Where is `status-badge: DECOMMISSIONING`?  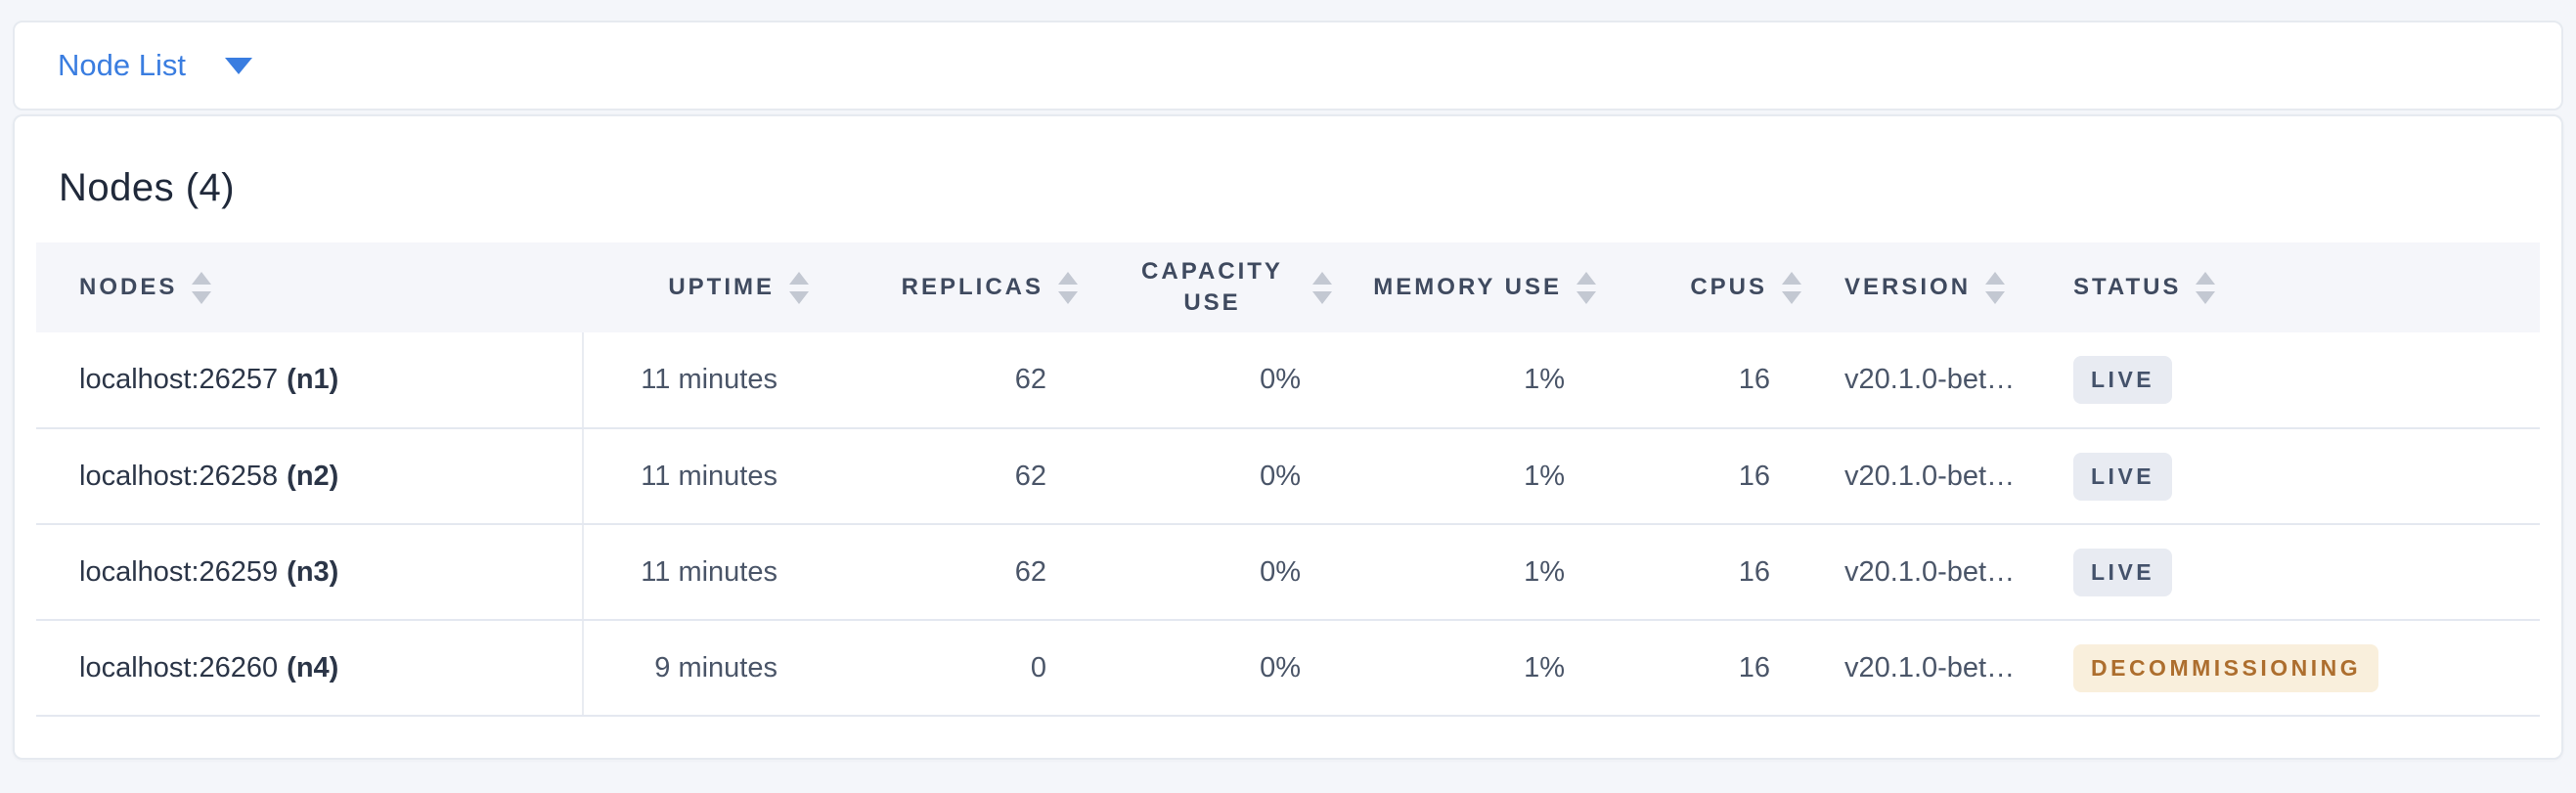 status-badge: DECOMMISSIONING is located at coordinates (2226, 667).